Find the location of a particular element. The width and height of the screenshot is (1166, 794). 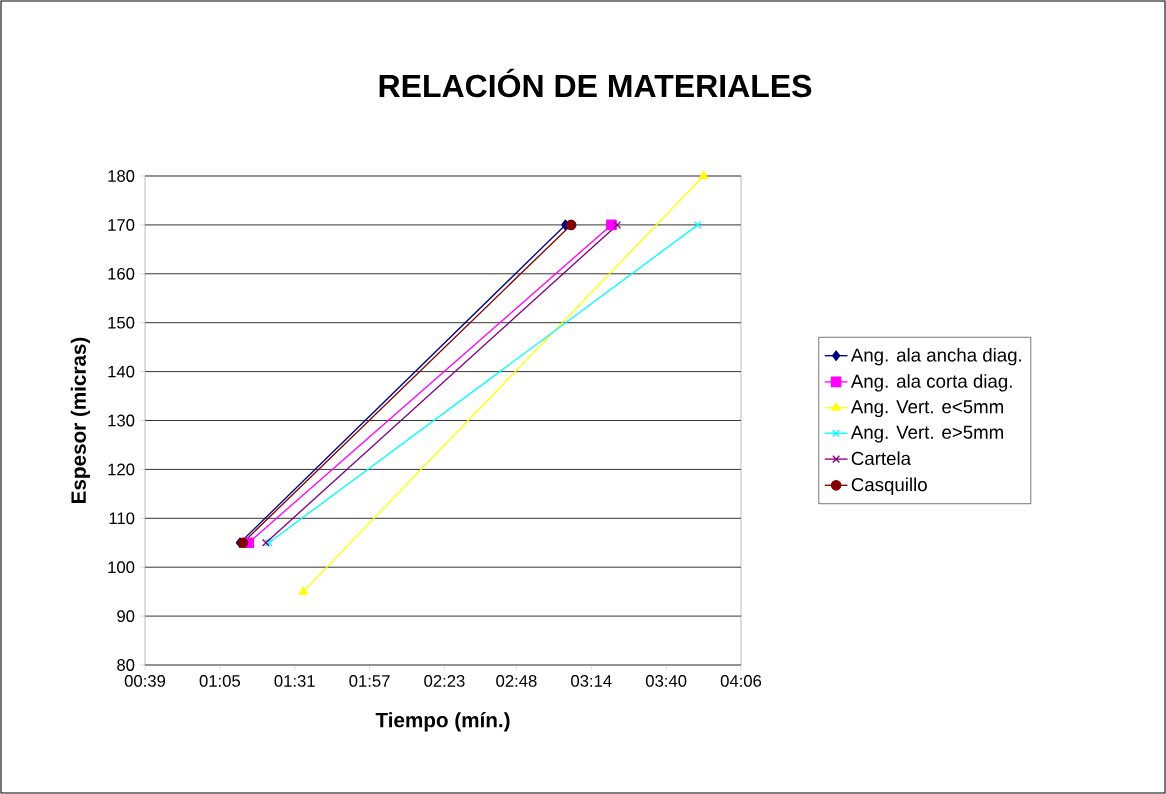

y-tick-label: 130 is located at coordinates (121, 420).